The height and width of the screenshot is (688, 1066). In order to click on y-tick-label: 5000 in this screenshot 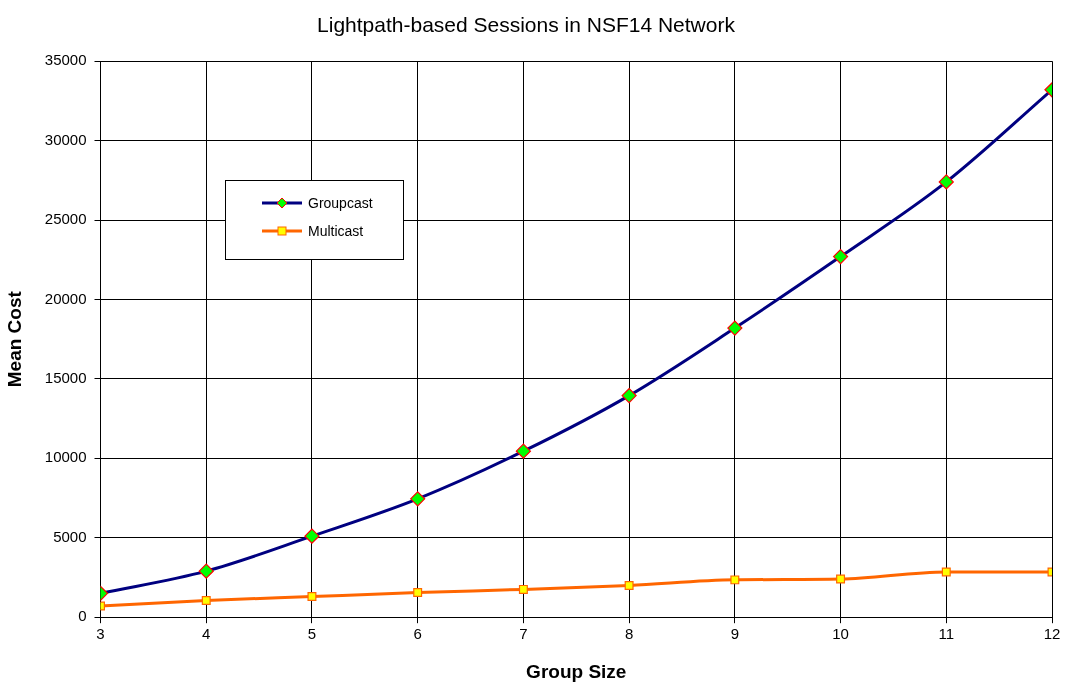, I will do `click(70, 536)`.